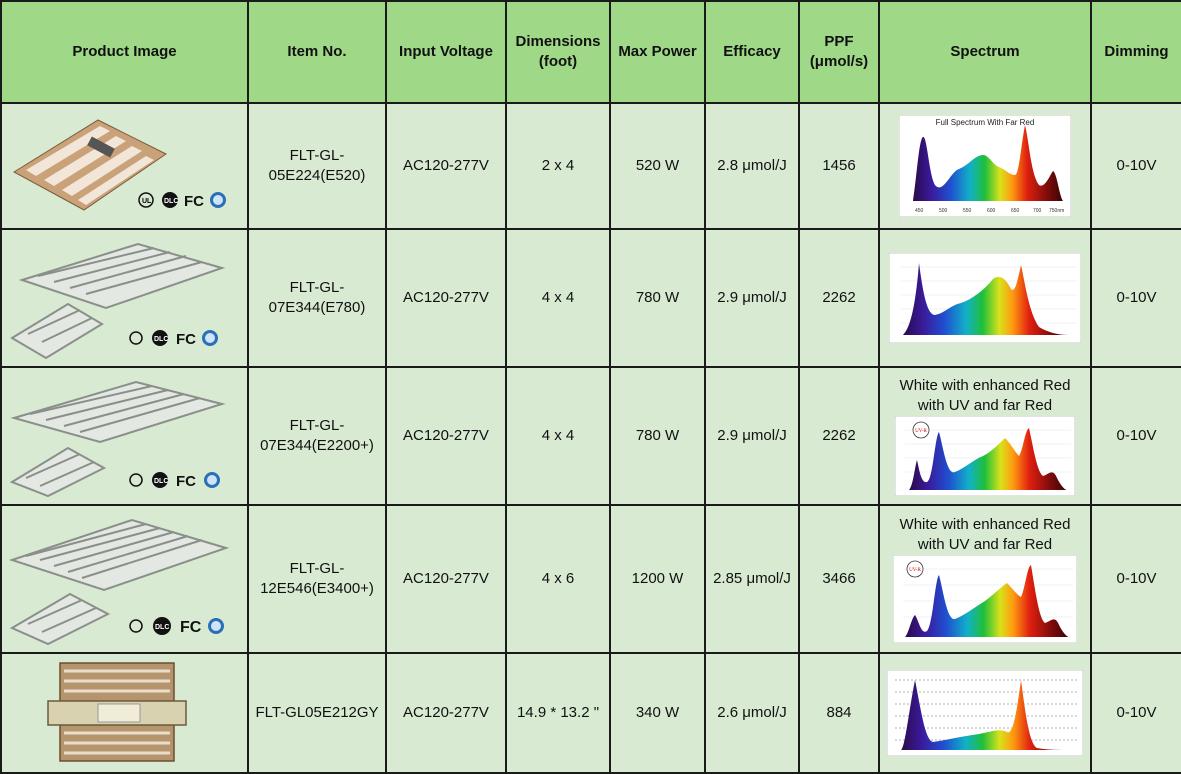  Describe the element at coordinates (1037, 211) in the screenshot. I see `x-tick: 700` at that location.